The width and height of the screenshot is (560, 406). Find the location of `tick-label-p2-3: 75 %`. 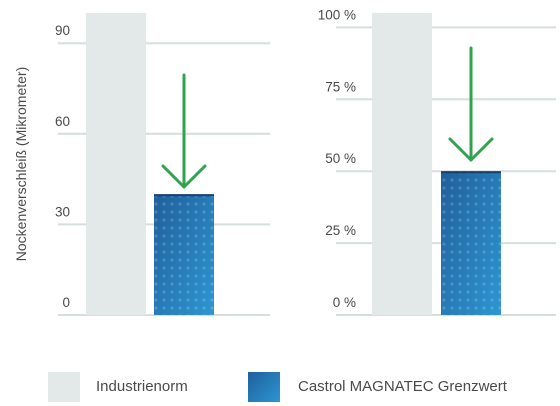

tick-label-p2-3: 75 % is located at coordinates (340, 86).